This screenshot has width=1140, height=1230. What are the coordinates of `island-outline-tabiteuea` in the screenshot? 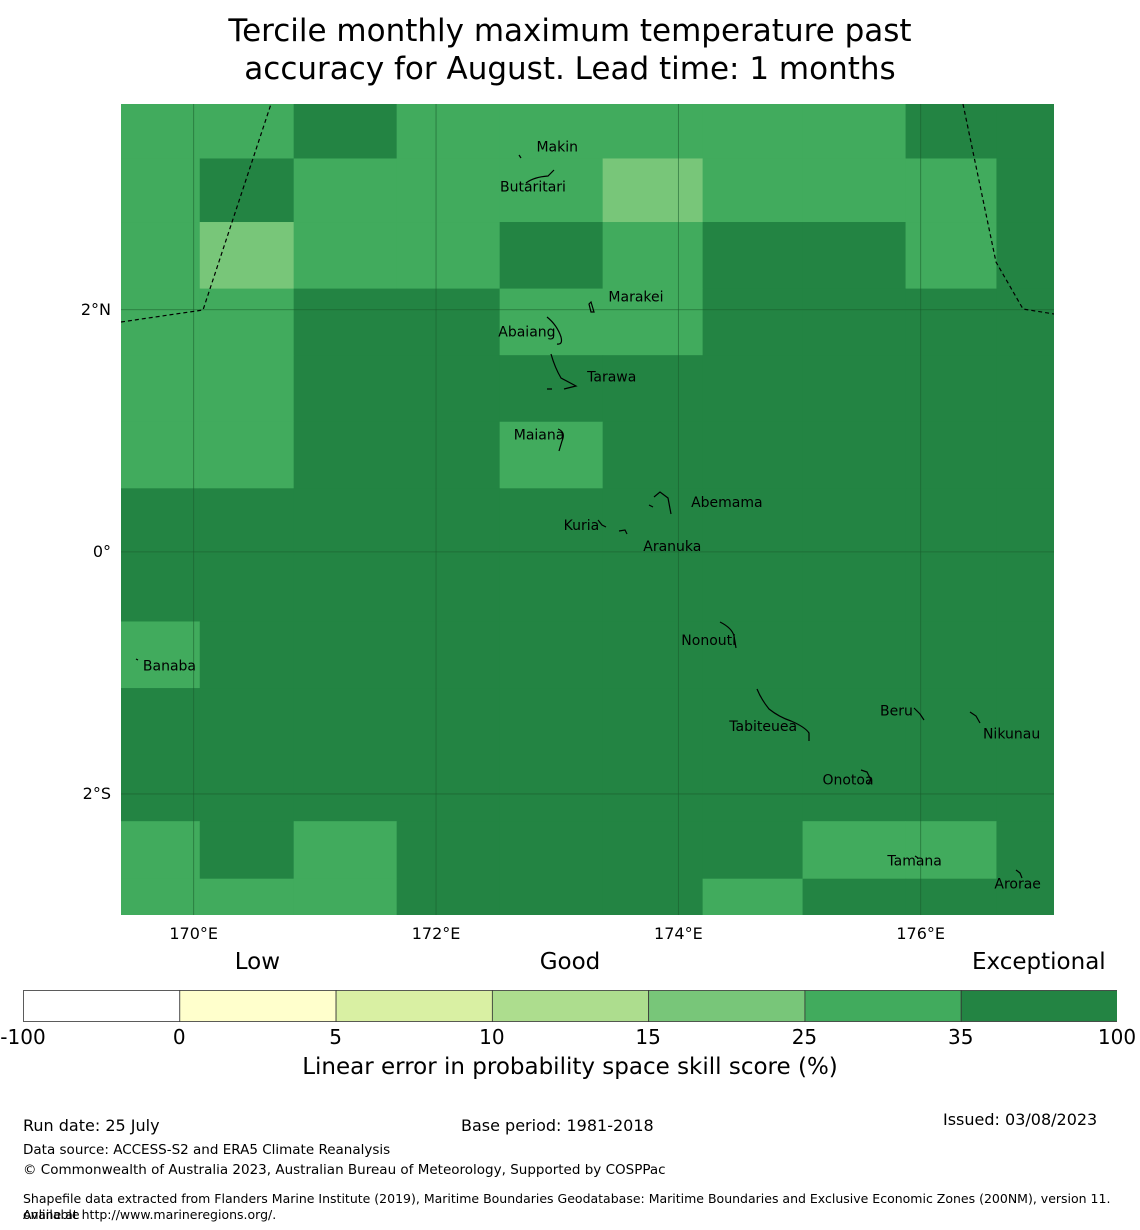 It's located at (783, 714).